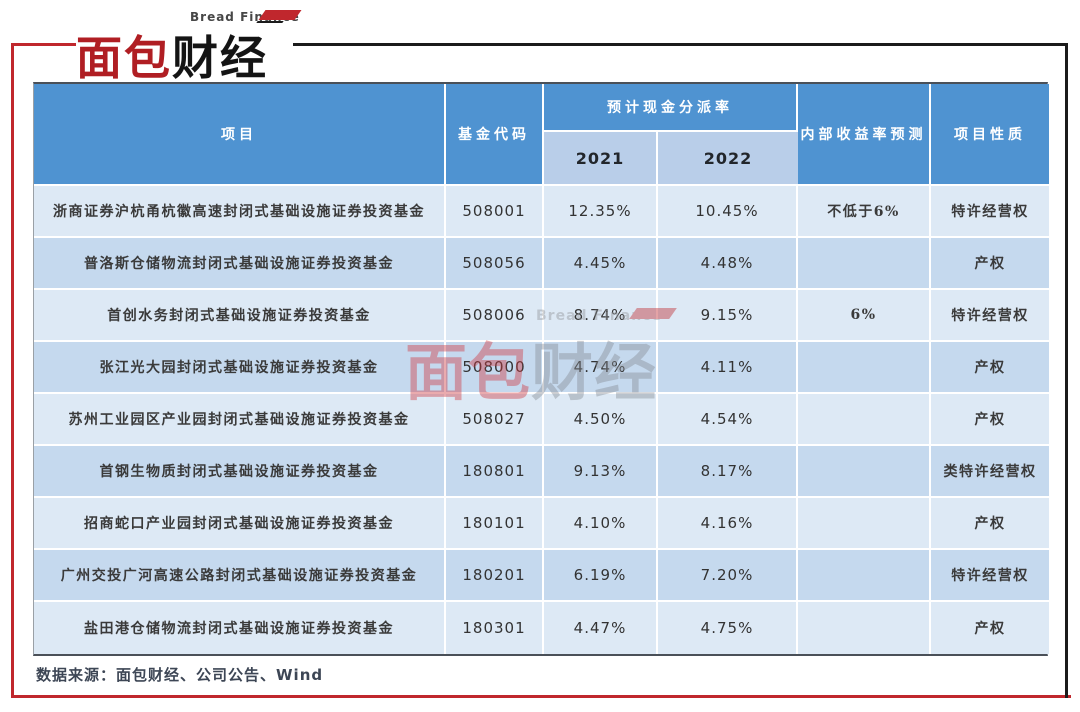 This screenshot has height=712, width=1080. What do you see at coordinates (601, 420) in the screenshot?
I see `cell-y2021: 4.50%` at bounding box center [601, 420].